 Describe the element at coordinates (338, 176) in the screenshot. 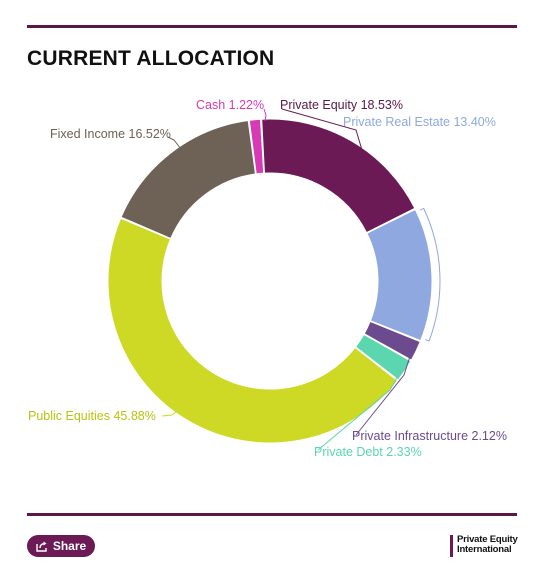

I see `slice-private-equity` at that location.